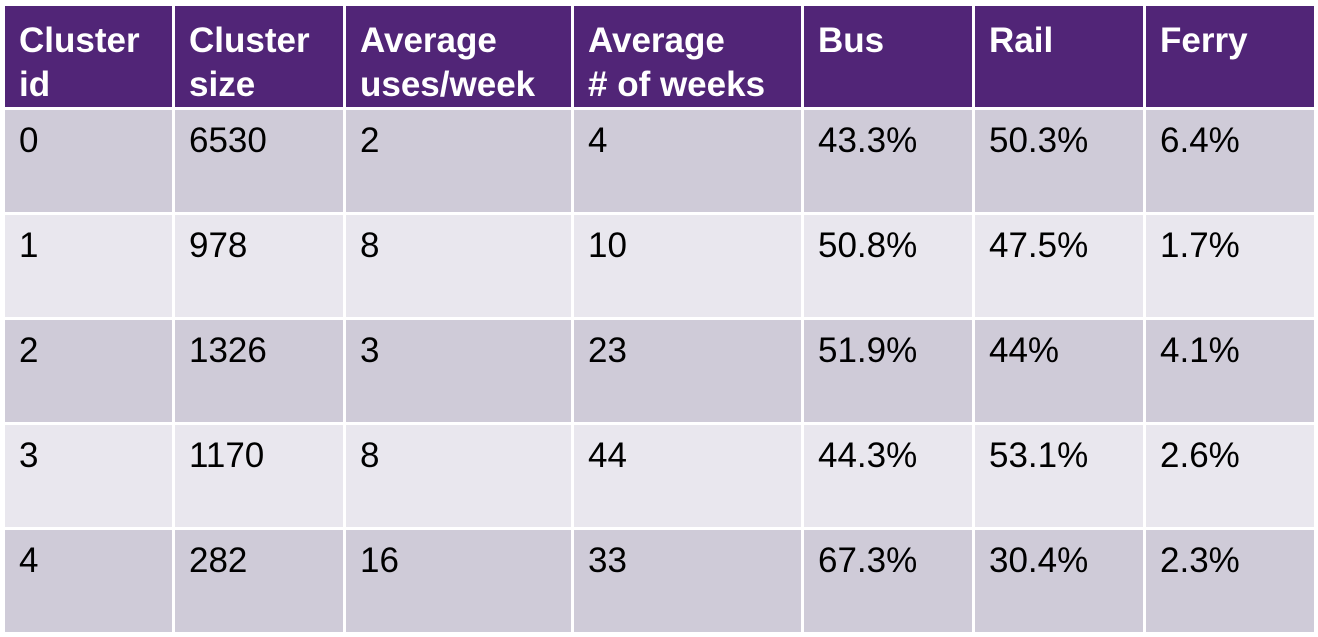 The width and height of the screenshot is (1318, 637). What do you see at coordinates (458, 581) in the screenshot?
I see `cell-average-uses-per-week: 16` at bounding box center [458, 581].